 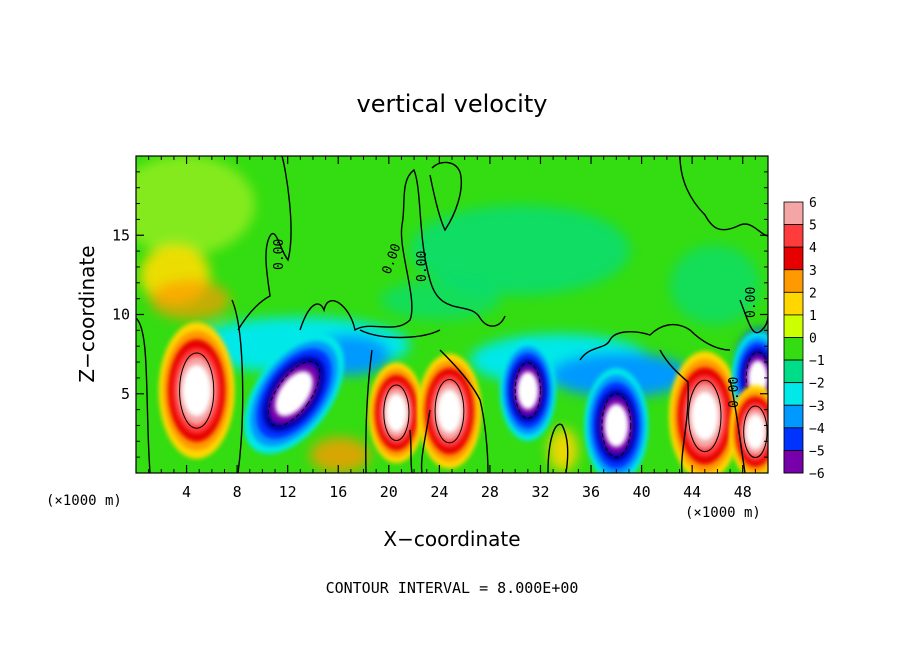 What do you see at coordinates (452, 588) in the screenshot?
I see `contour-interval-footer: CONTOUR INTERVAL = 8.000E+00` at bounding box center [452, 588].